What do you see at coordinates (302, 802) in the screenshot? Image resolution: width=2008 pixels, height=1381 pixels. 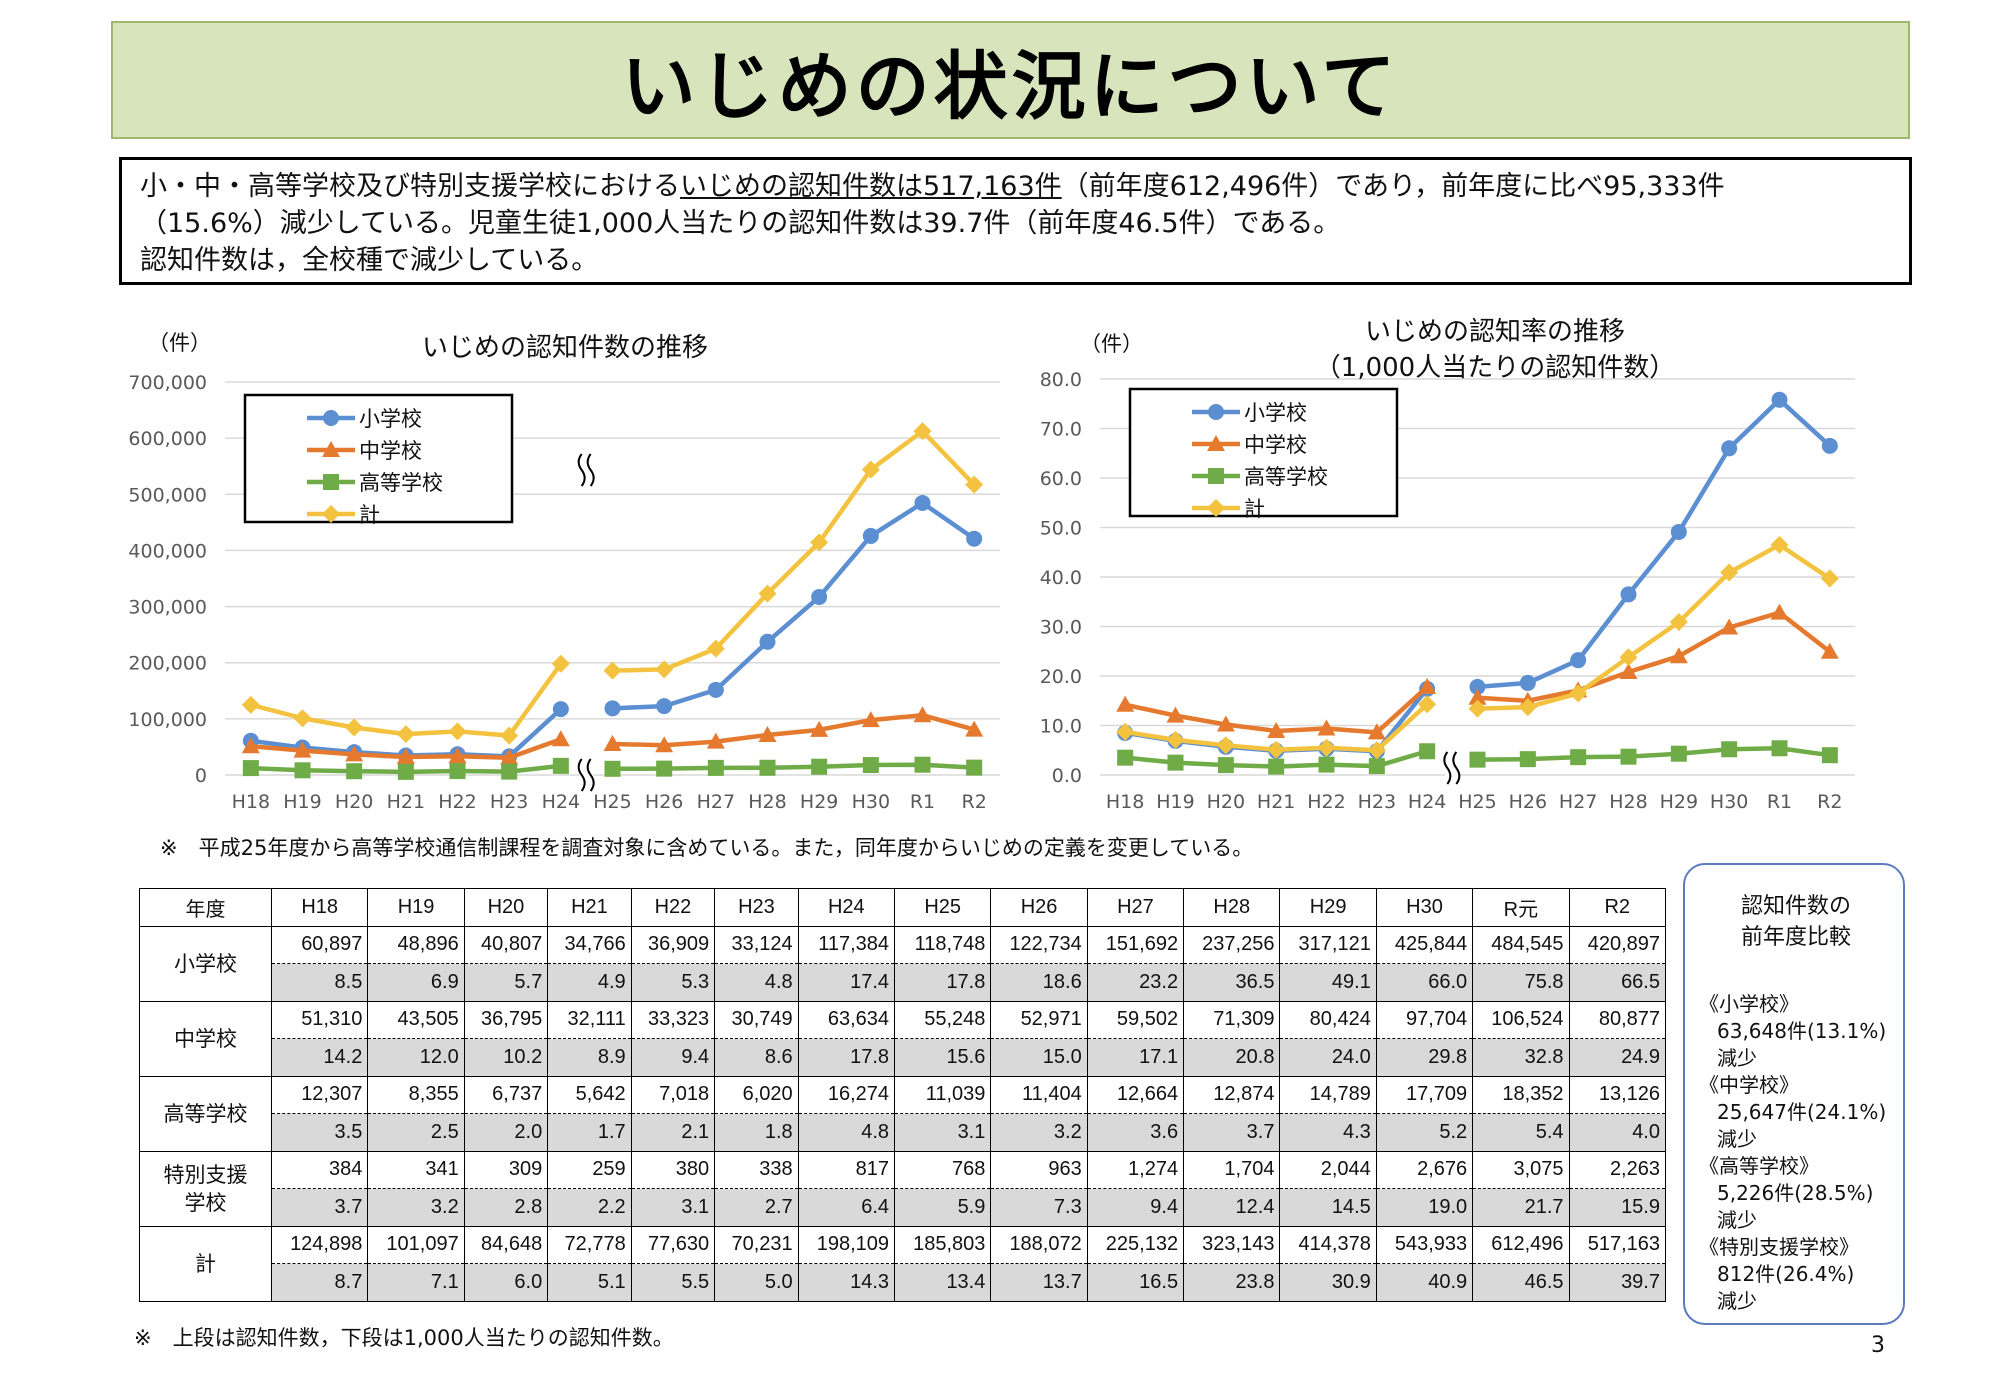 I see `x-tick-label: H19` at bounding box center [302, 802].